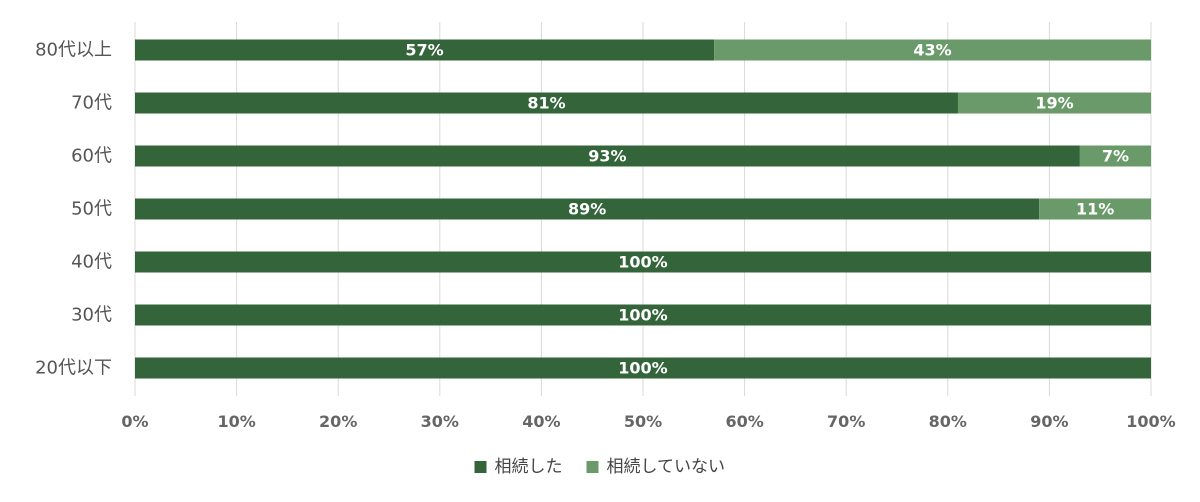 The width and height of the screenshot is (1200, 502). Describe the element at coordinates (73, 50) in the screenshot. I see `category-label: 80代以上` at that location.